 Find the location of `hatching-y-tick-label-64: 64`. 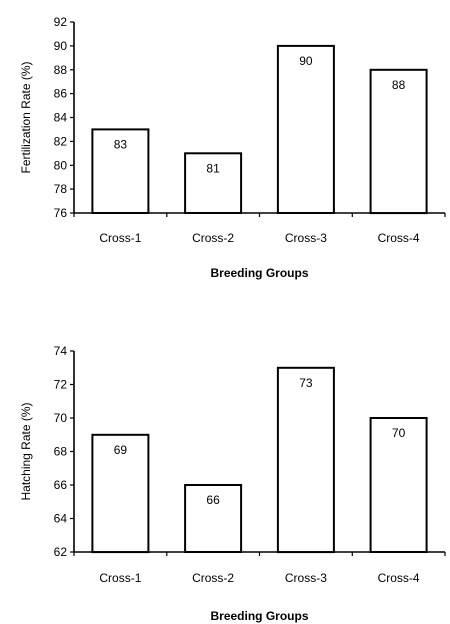

hatching-y-tick-label-64: 64 is located at coordinates (61, 519).